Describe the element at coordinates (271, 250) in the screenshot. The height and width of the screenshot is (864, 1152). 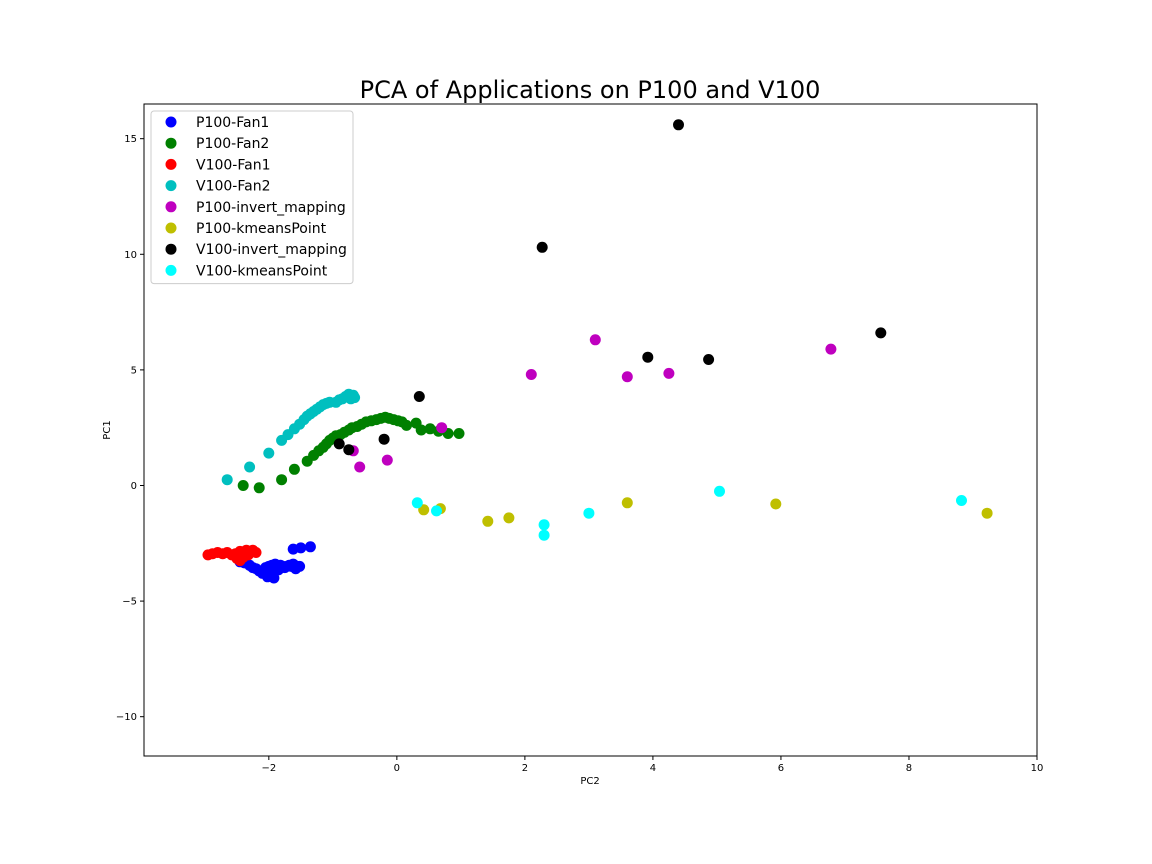
I see `legend-label: V100-invert_mapping` at that location.